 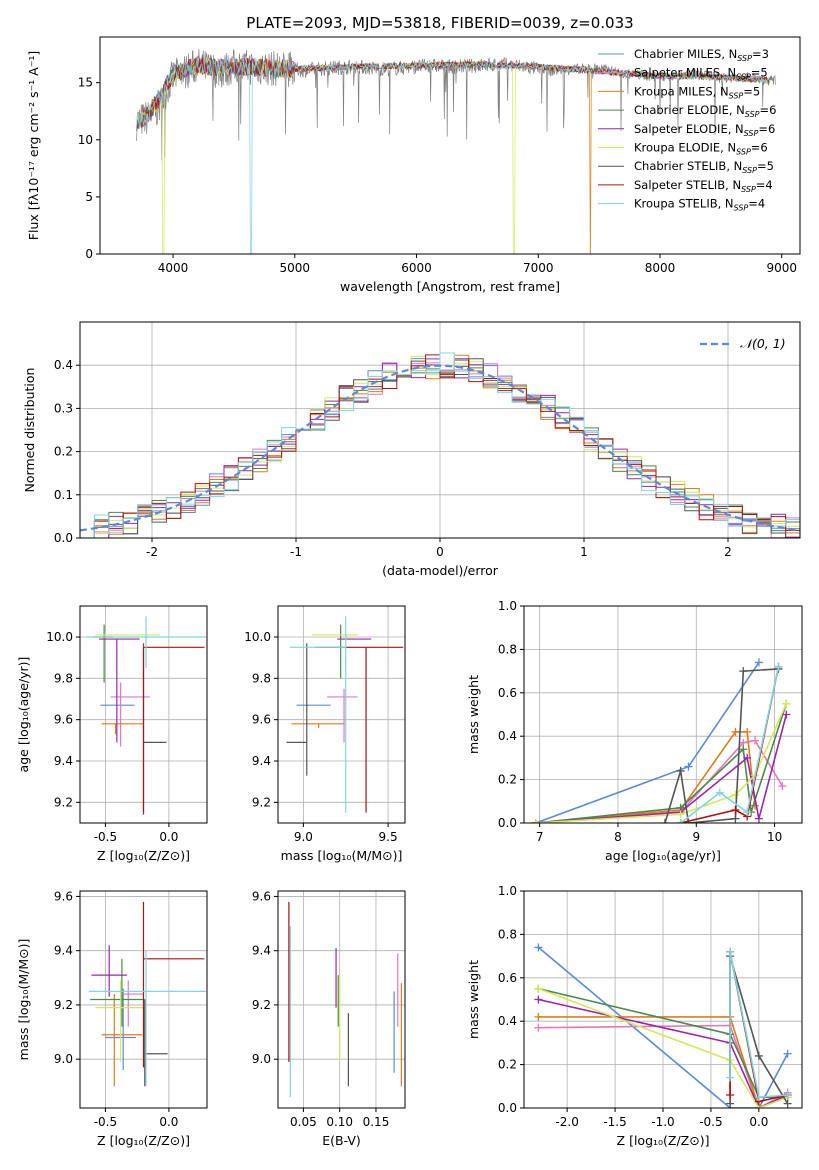 I want to click on tick-label-y: 9.4, so click(x=261, y=761).